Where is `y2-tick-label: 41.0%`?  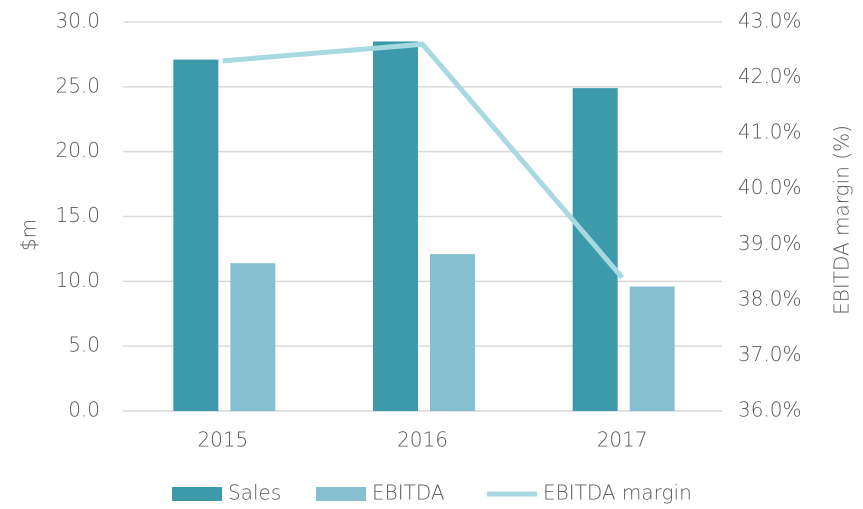 y2-tick-label: 41.0% is located at coordinates (770, 132).